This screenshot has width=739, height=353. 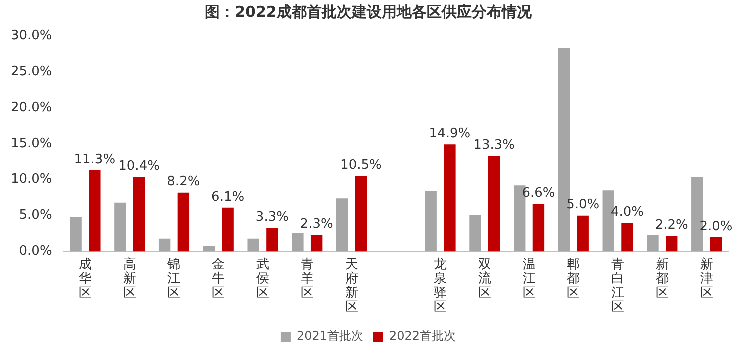 I want to click on x-tick-label: 武侯区, so click(x=263, y=279).